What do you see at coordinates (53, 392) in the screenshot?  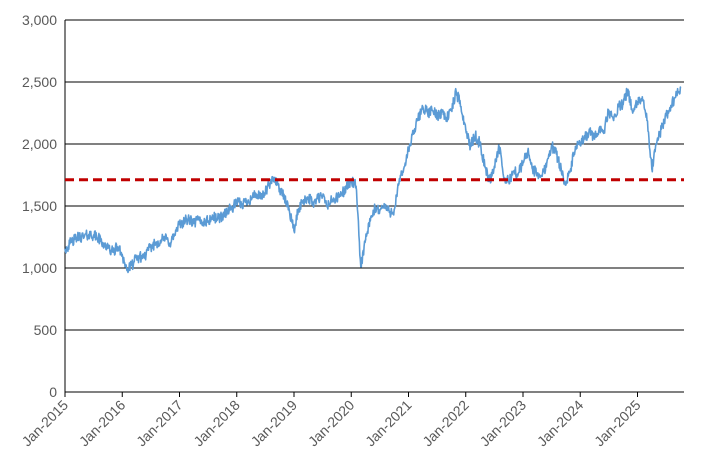 I see `y-tick-label: 0` at bounding box center [53, 392].